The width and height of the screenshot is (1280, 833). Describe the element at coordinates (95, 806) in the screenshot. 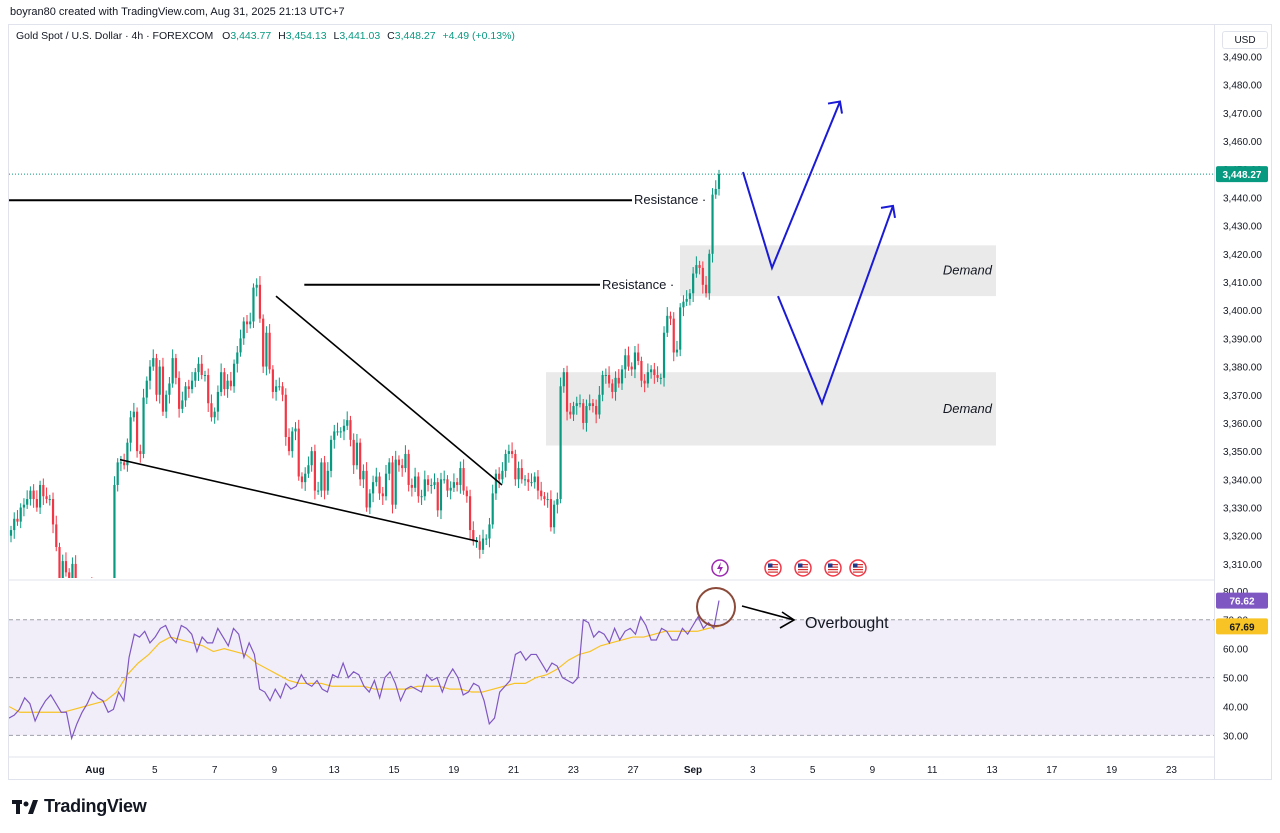

I see `brand-name: TradingView` at that location.